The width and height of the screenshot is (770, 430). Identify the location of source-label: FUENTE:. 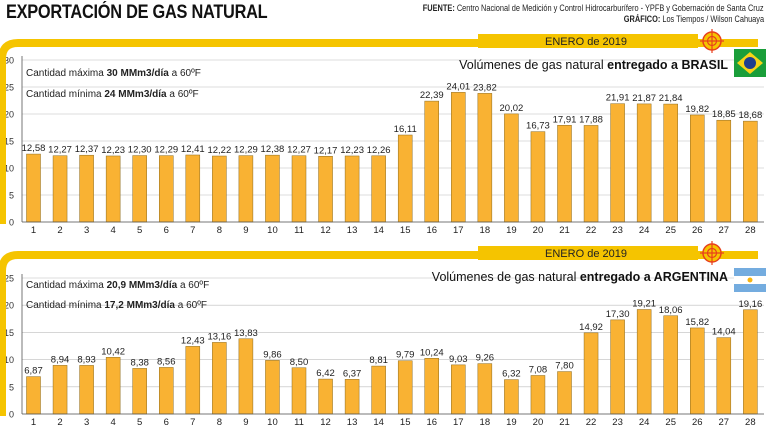
(439, 8).